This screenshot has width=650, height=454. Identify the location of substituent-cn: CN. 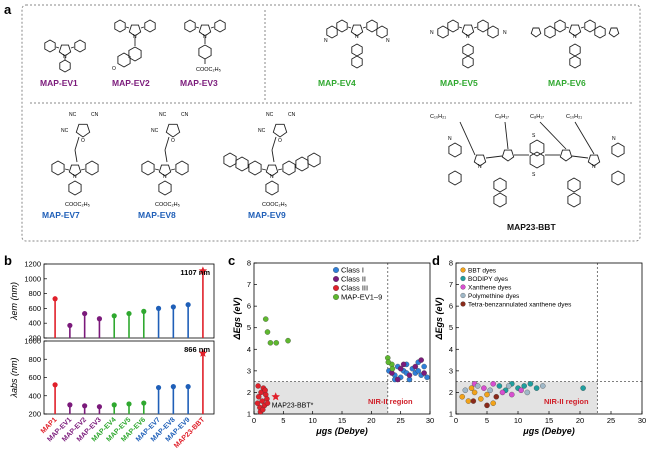
(185, 115).